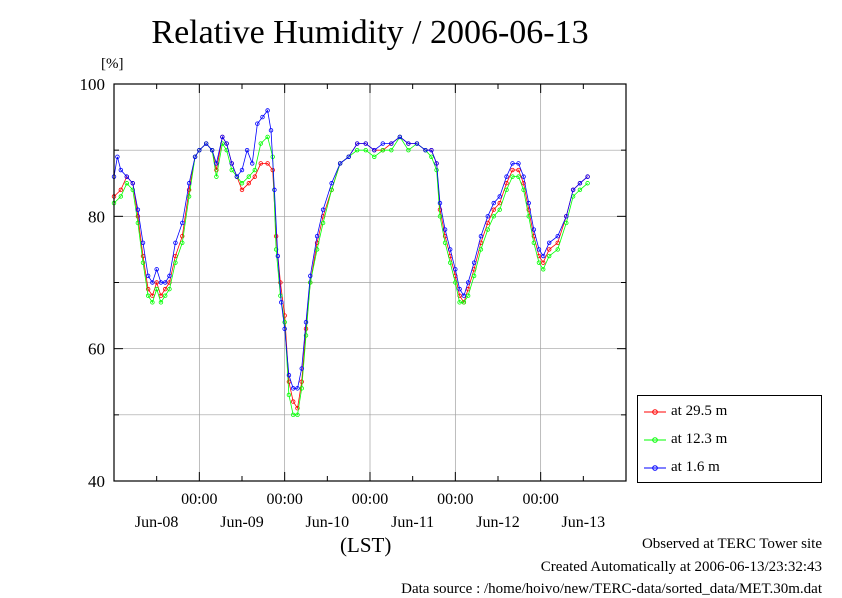 The width and height of the screenshot is (842, 598). I want to click on x-day-label: Jun-08, so click(157, 522).